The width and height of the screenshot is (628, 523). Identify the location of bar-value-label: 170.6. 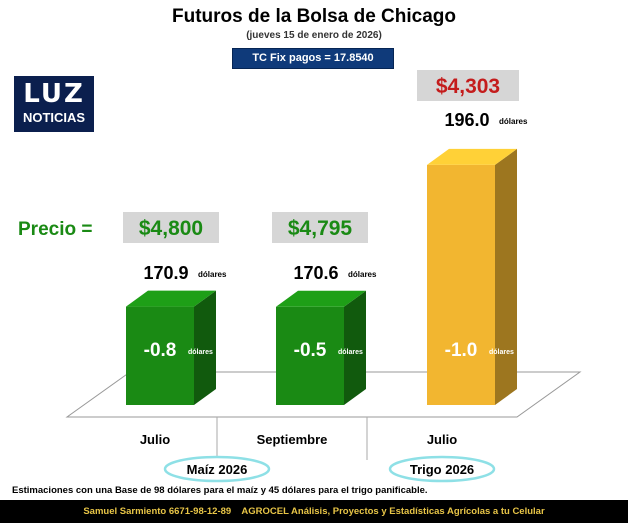
(315, 273).